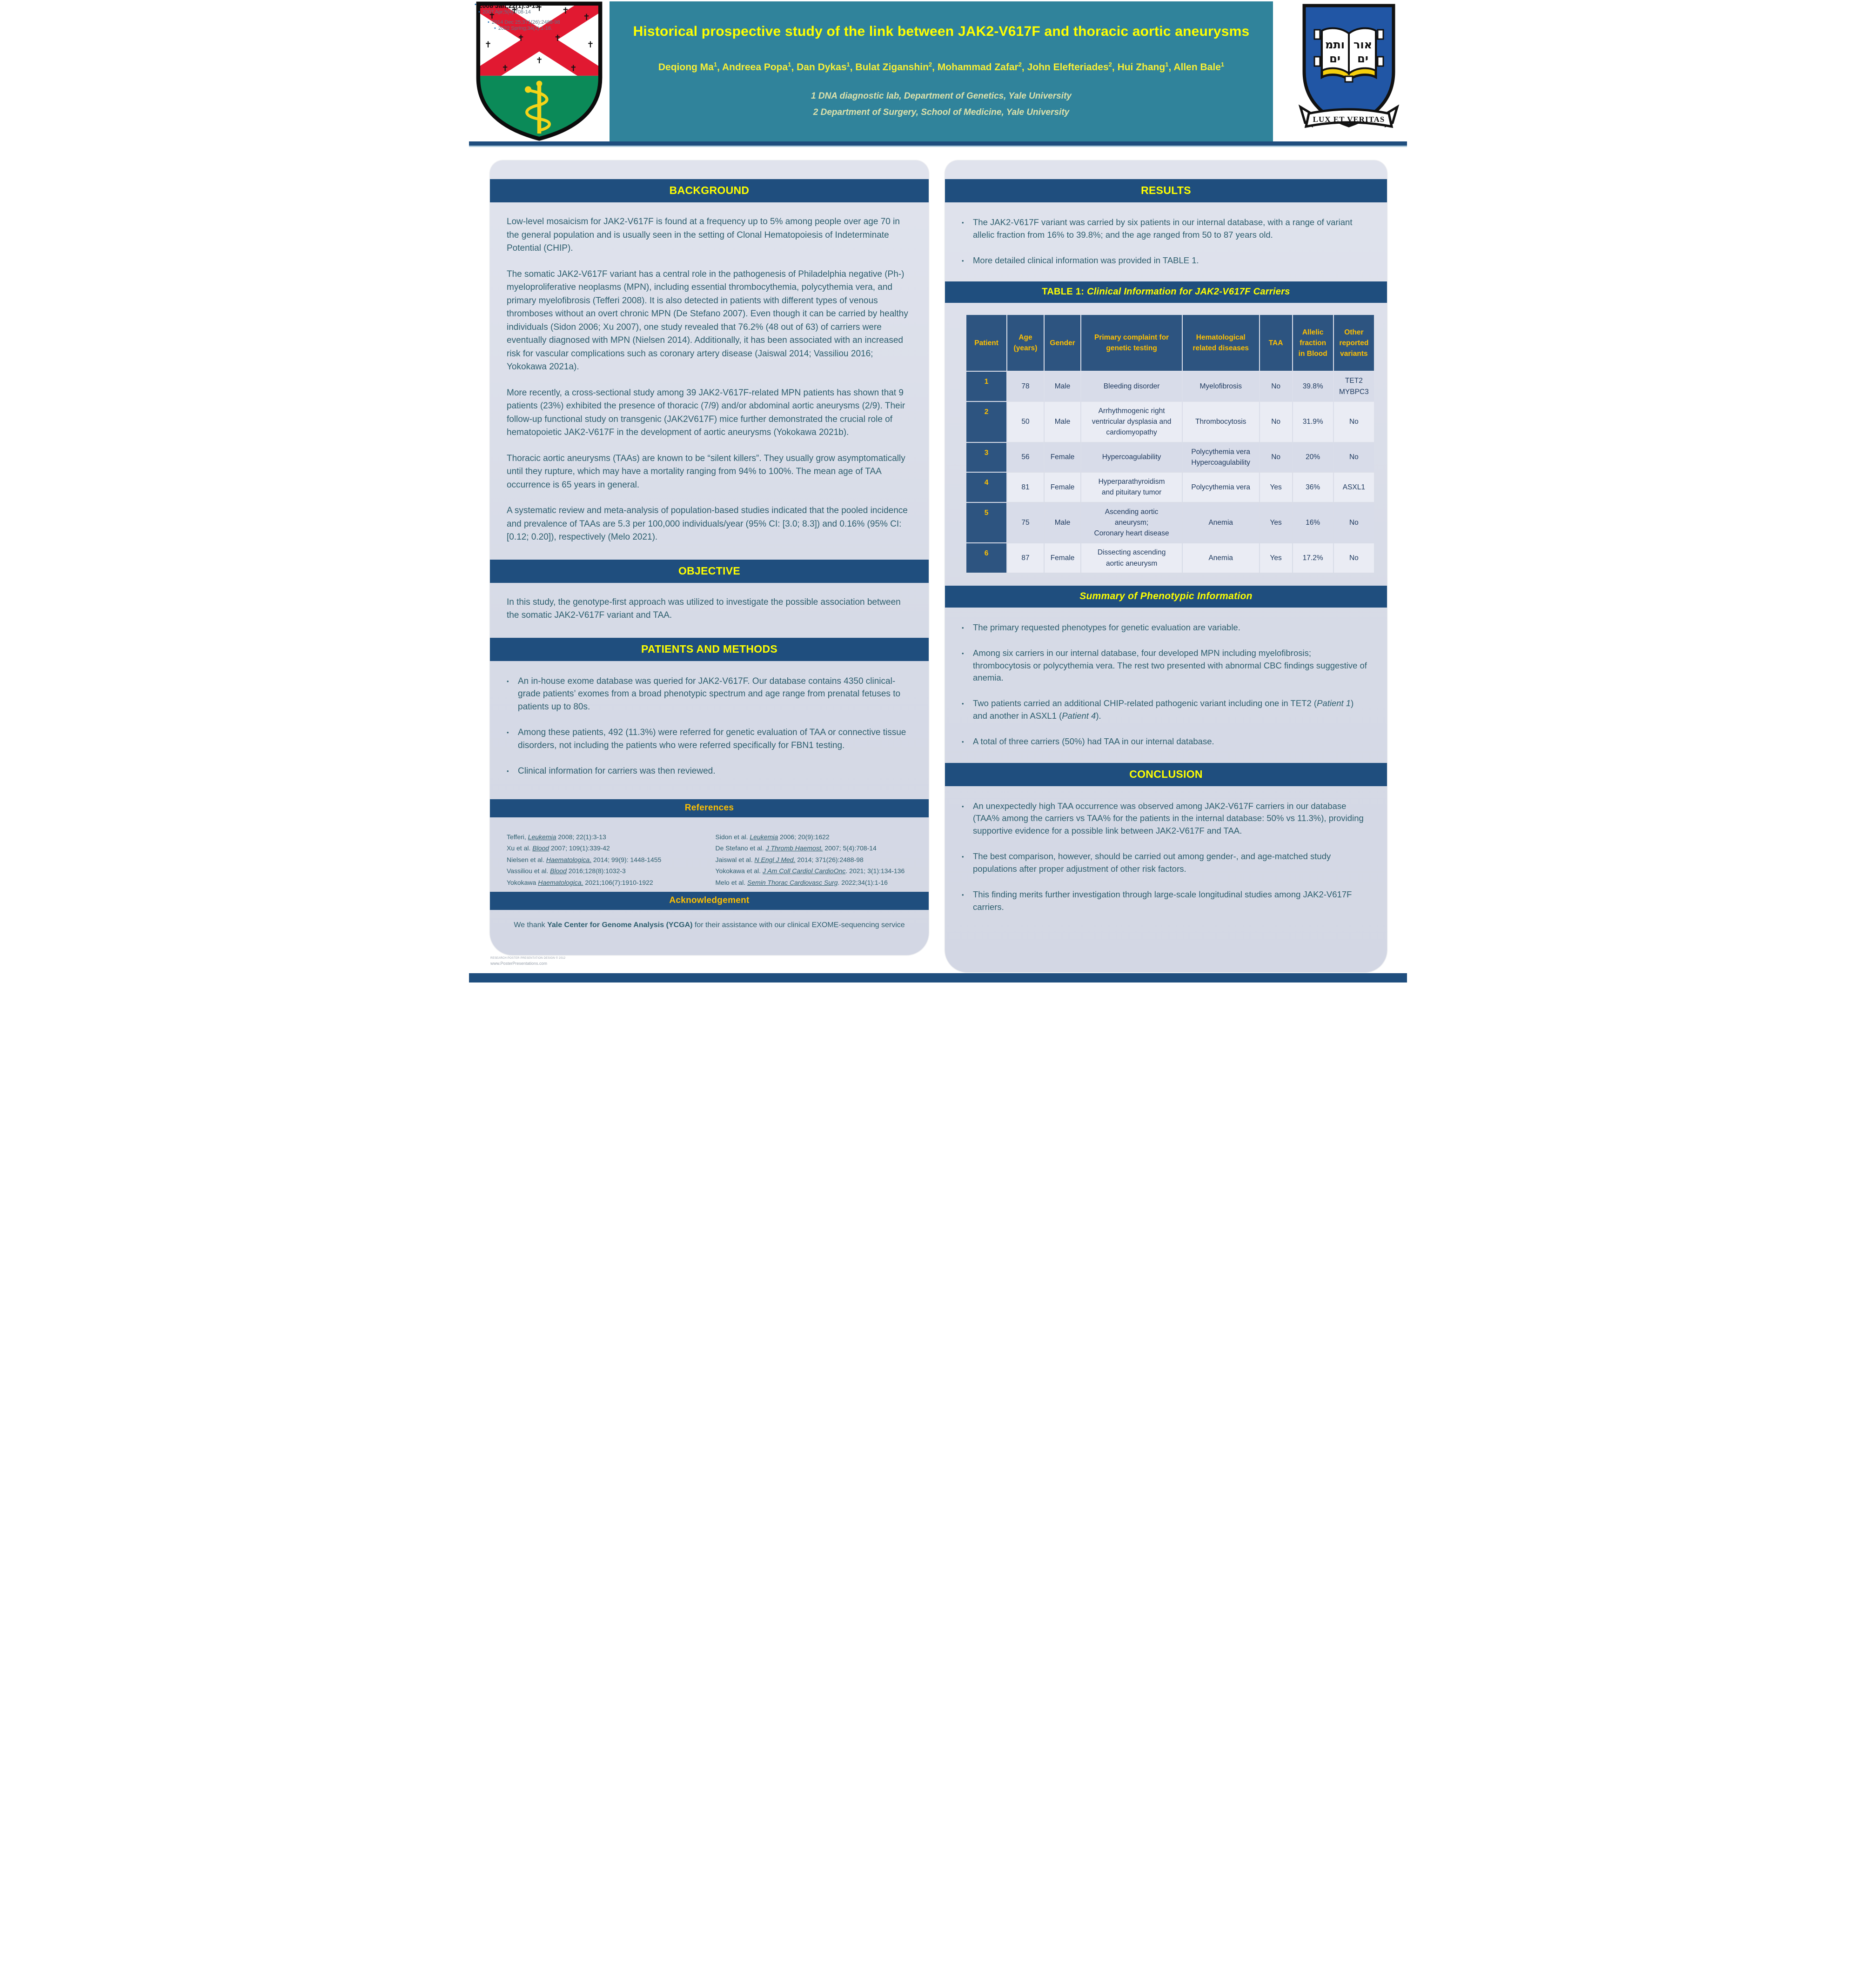 The image size is (1876, 1965). I want to click on section-header-background: BACKGROUND, so click(709, 190).